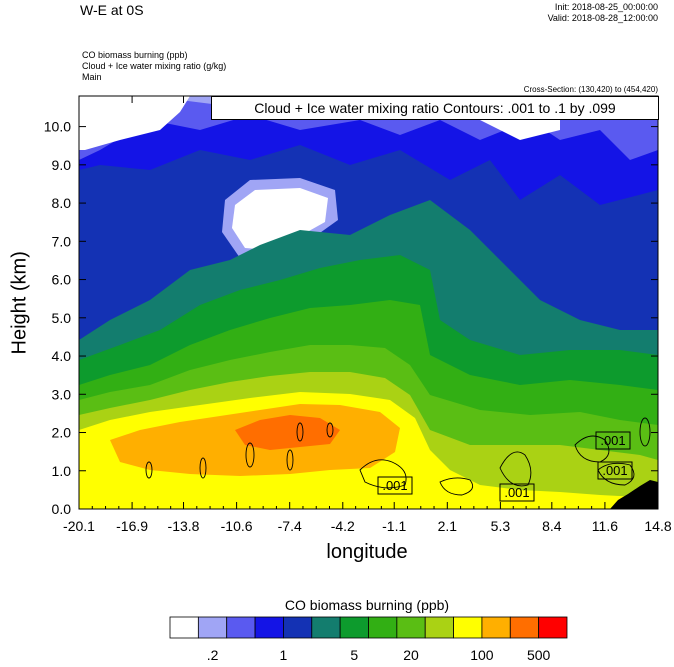 The width and height of the screenshot is (674, 667). I want to click on x-tick-label: -1.1, so click(394, 526).